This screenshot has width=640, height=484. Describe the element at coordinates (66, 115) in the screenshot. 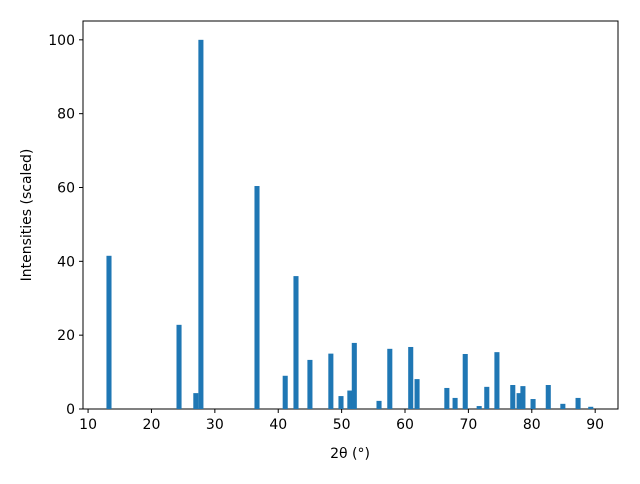

I see `y-tick-label: 80` at that location.